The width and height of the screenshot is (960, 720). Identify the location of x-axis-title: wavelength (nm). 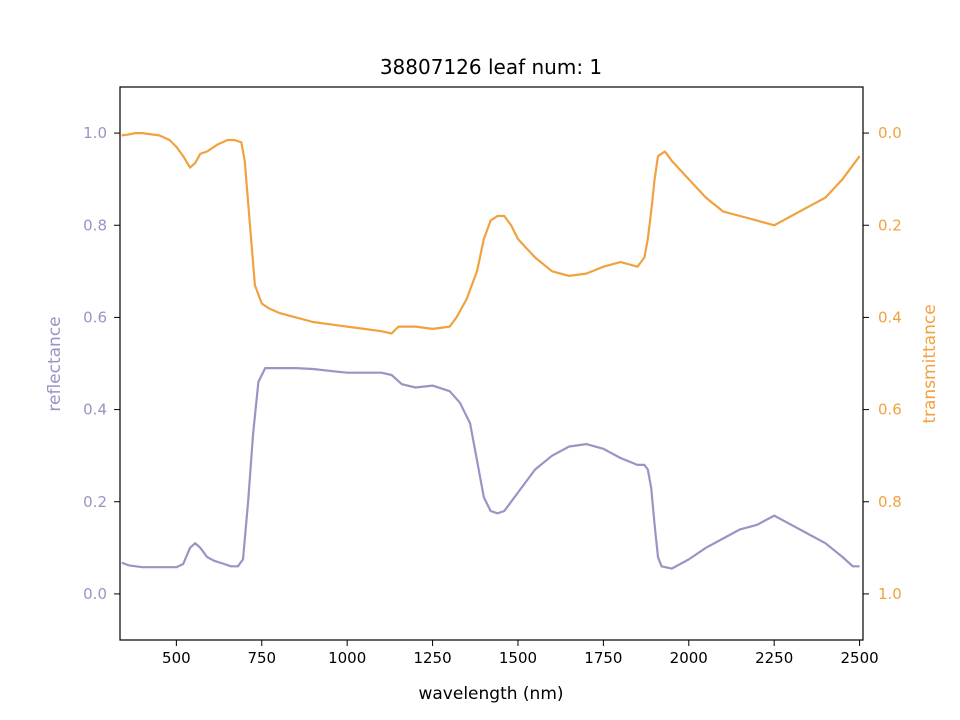
(490, 694).